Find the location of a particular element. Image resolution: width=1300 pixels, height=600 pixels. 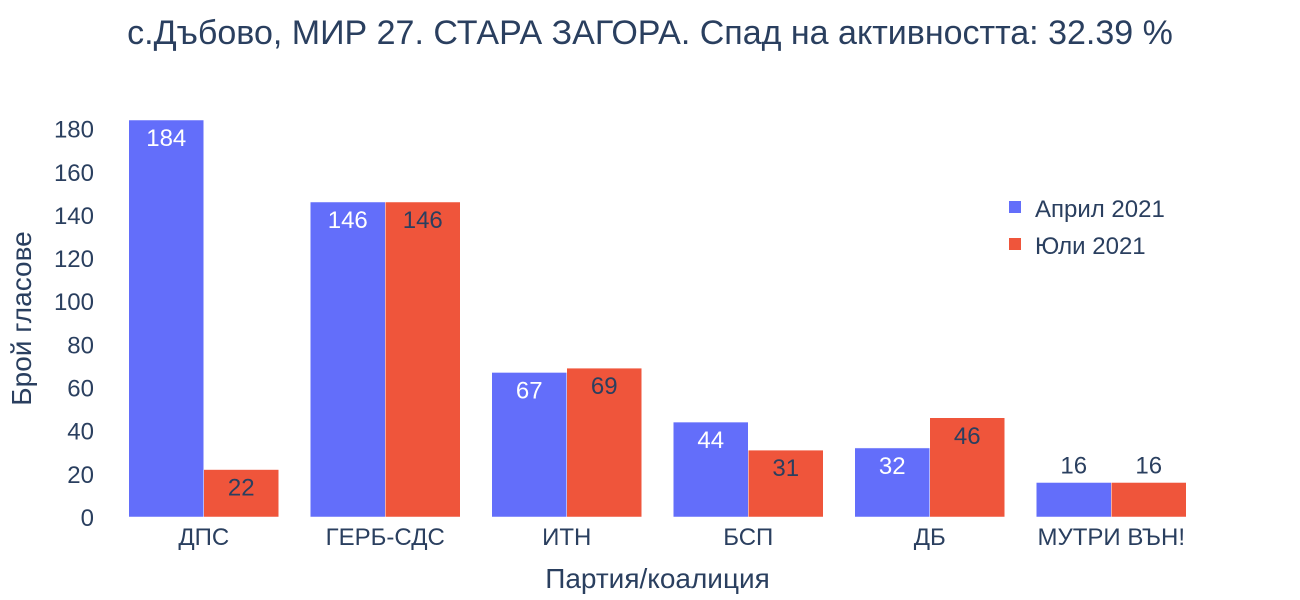

bar-value-label: 44 is located at coordinates (710, 440).